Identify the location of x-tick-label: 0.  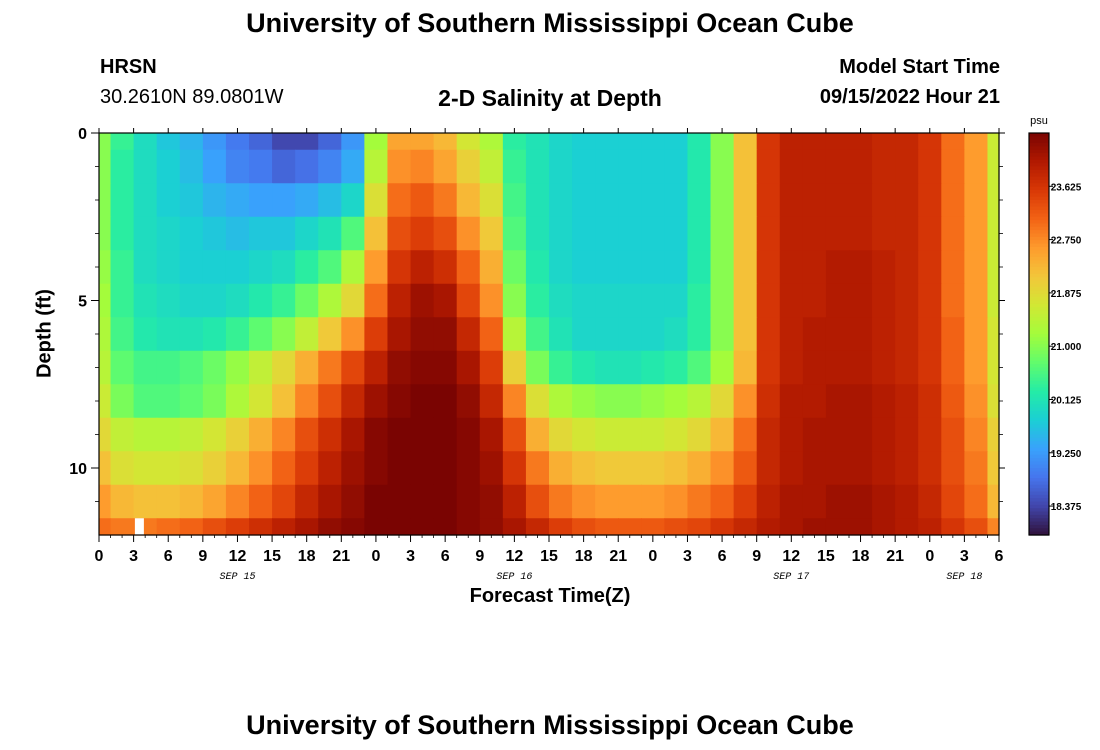
(375, 556).